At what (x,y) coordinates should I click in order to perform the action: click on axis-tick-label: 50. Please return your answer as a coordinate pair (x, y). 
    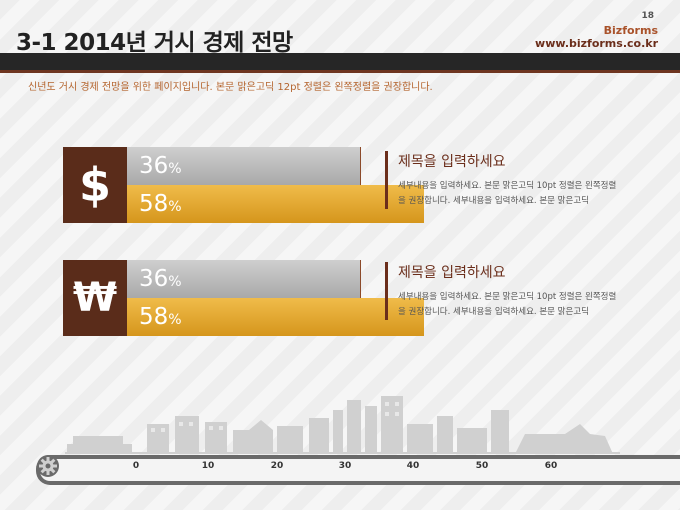
    Looking at the image, I should click on (482, 466).